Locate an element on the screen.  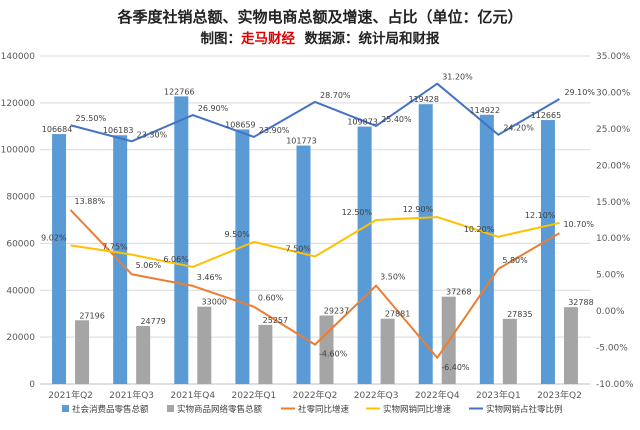
right-axis-tick-label: 10.00% is located at coordinates (613, 239).